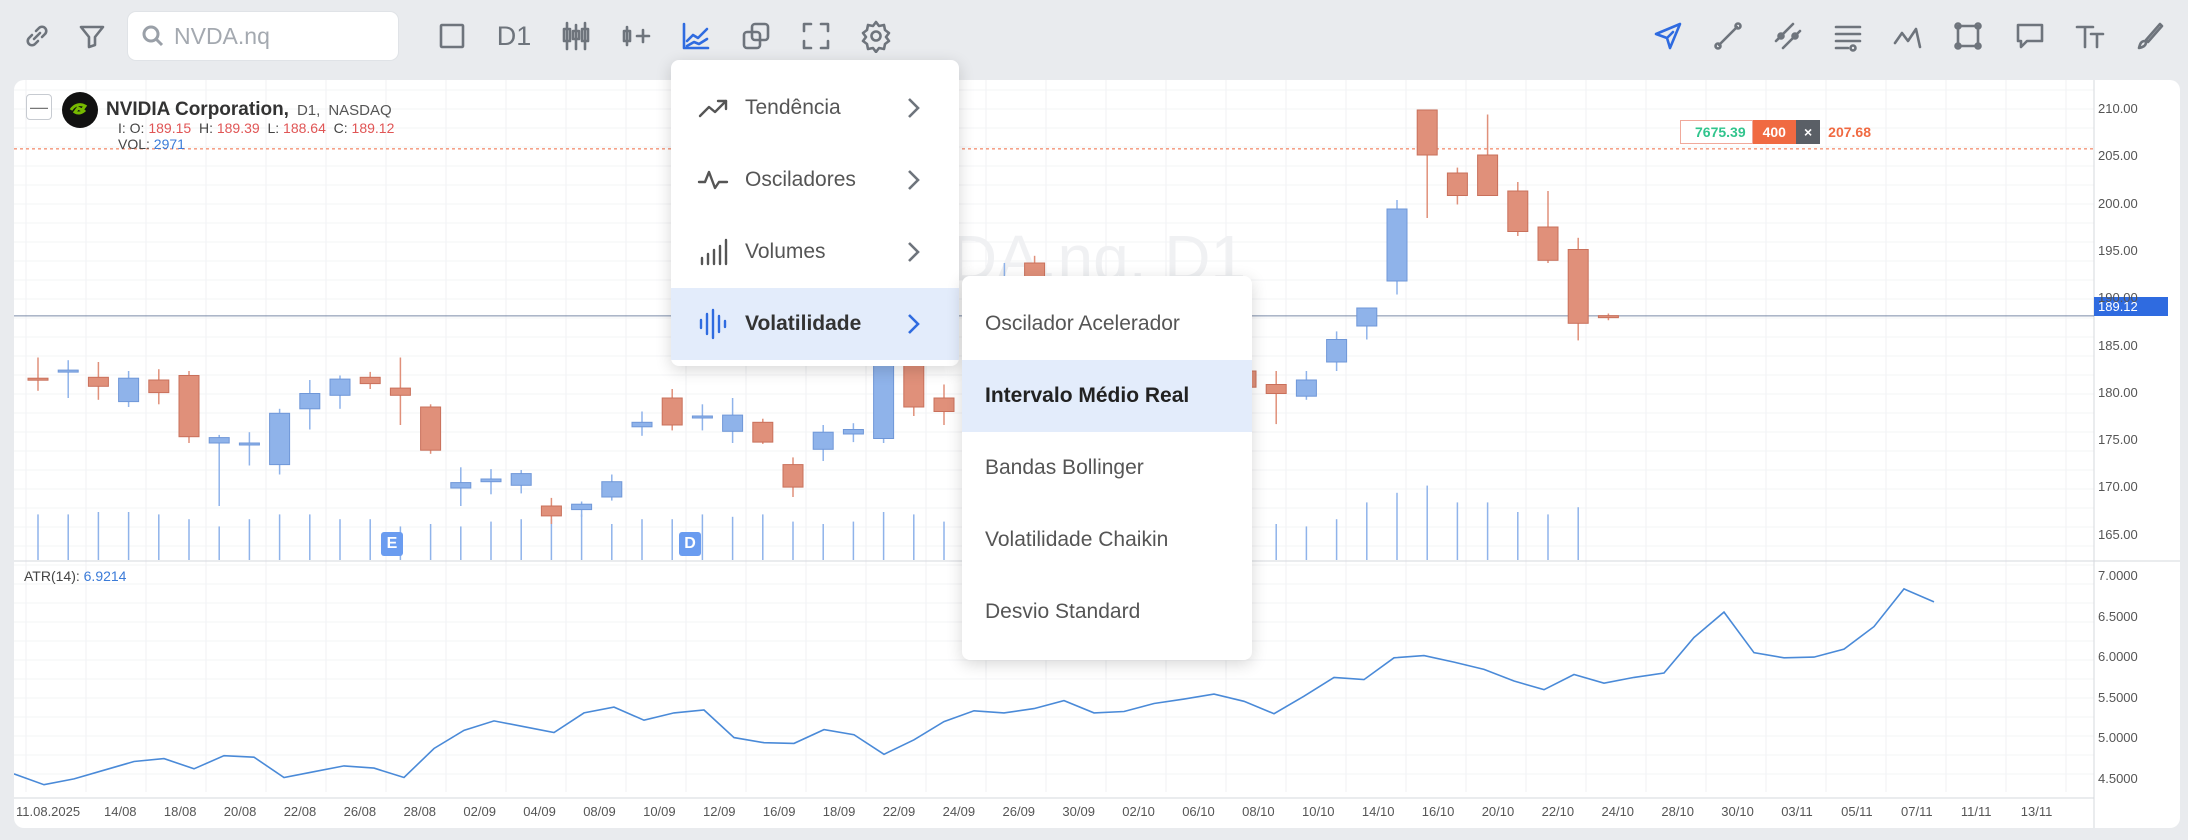 Image resolution: width=2188 pixels, height=840 pixels. Describe the element at coordinates (2150, 36) in the screenshot. I see `brush-icon` at that location.